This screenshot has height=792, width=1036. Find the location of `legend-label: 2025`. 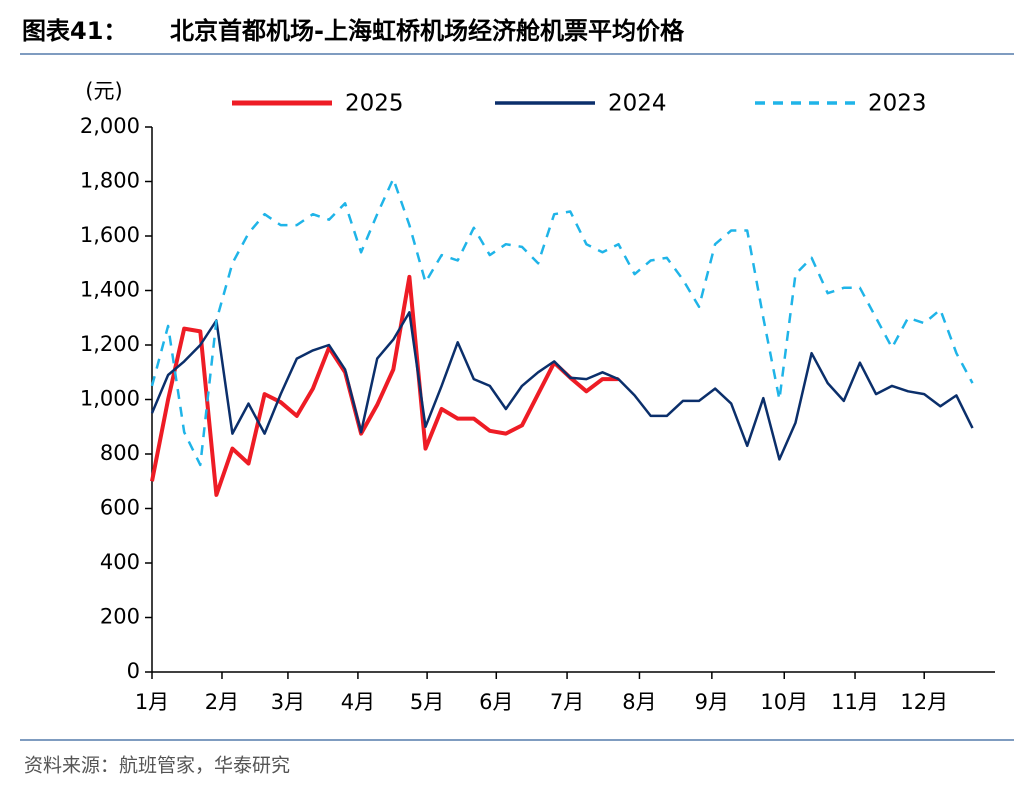

legend-label: 2025 is located at coordinates (374, 104).